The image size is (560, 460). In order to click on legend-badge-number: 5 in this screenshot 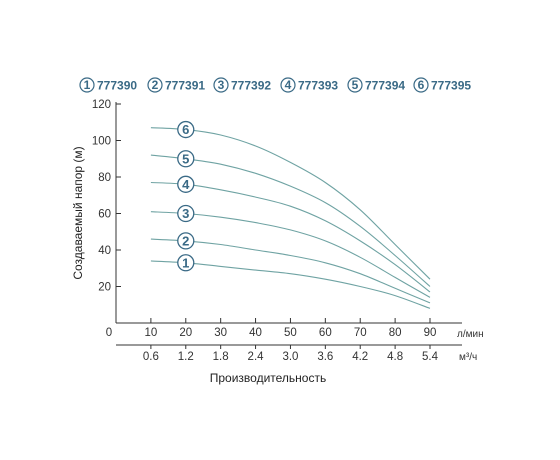, I will do `click(355, 85)`.